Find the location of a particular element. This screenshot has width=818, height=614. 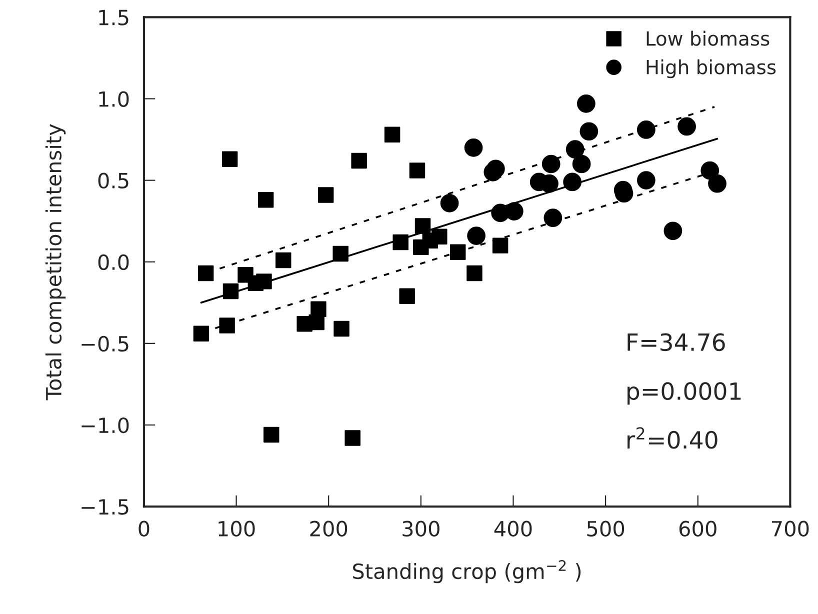

y-tick-label: 0.5 is located at coordinates (113, 180).